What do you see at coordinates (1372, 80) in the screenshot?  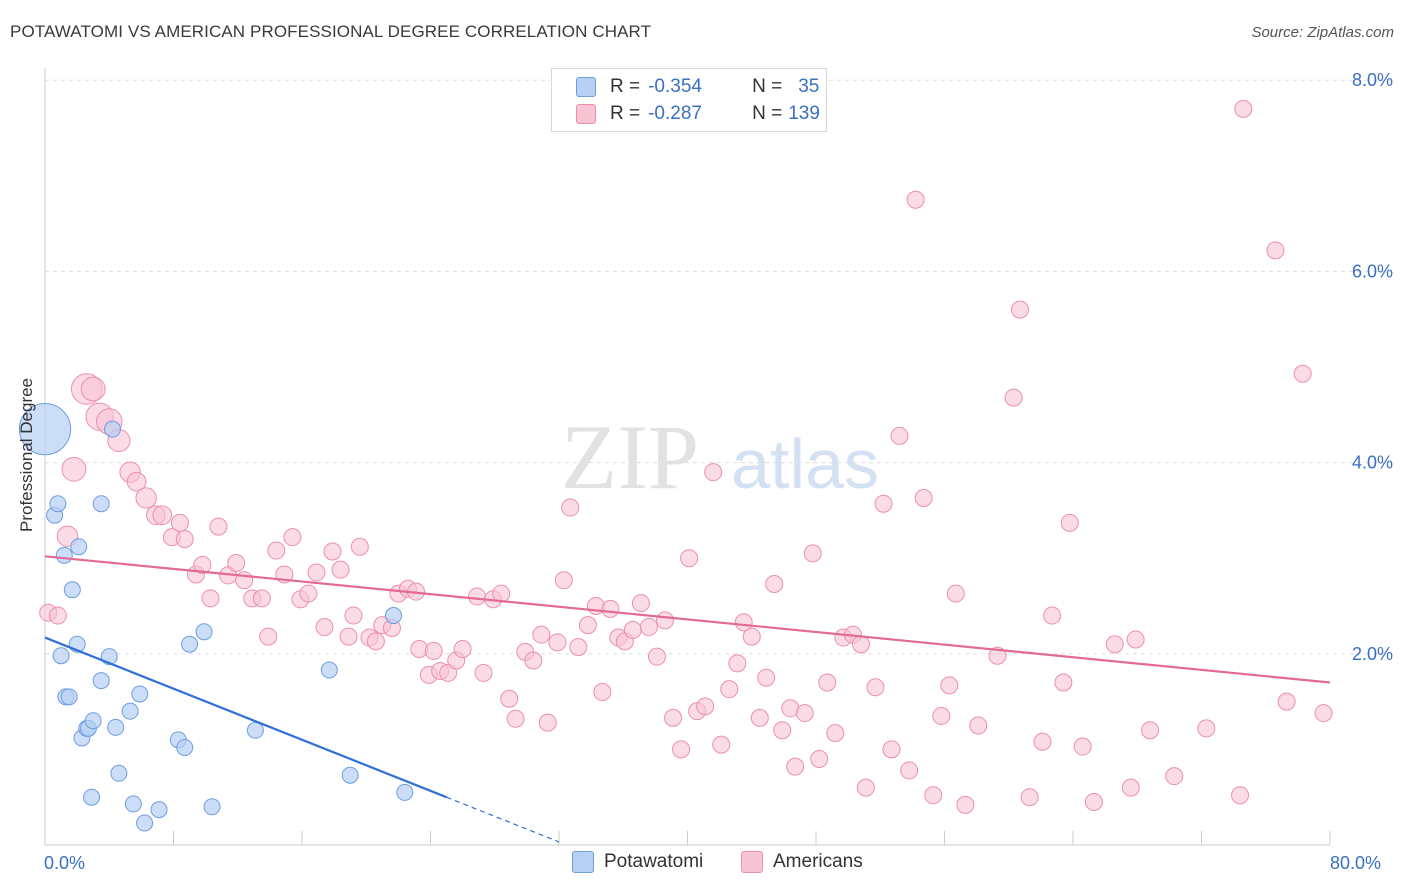 I see `y-tick-label: 8.0%` at bounding box center [1372, 80].